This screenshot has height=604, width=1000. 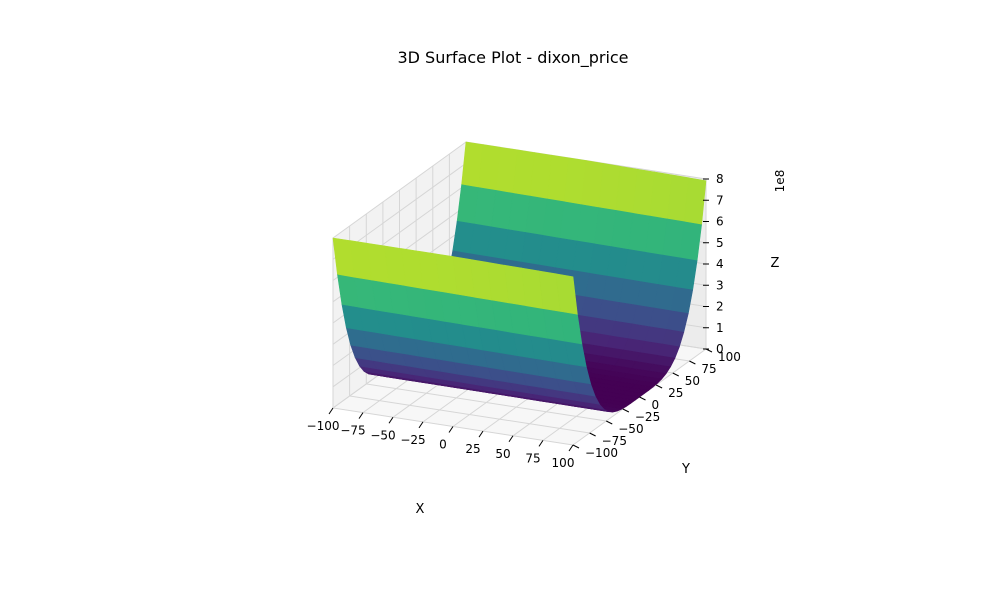 I want to click on y-tick-label: −75, so click(x=614, y=441).